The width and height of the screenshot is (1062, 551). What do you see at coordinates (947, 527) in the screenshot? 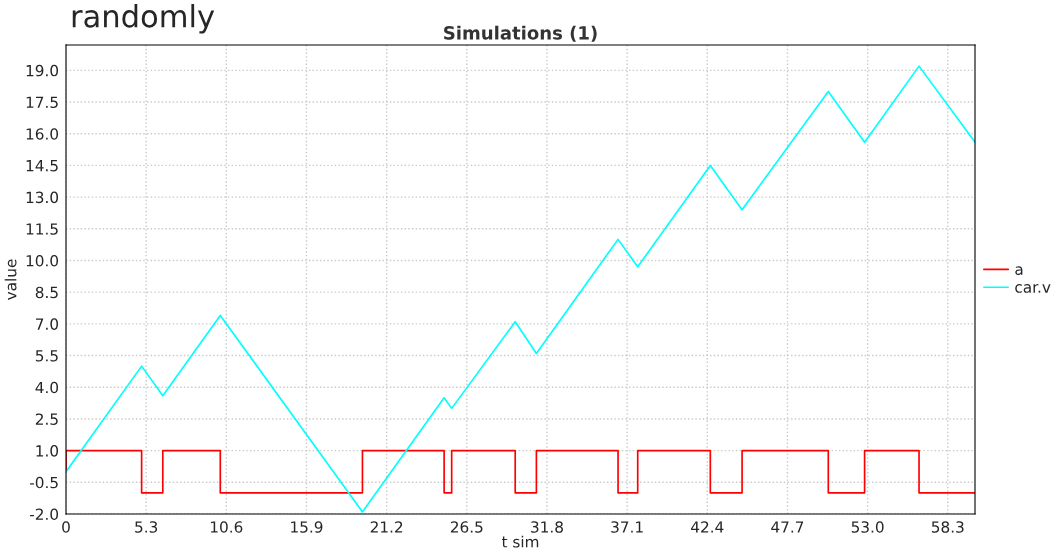
I see `x-tick-label: 58.3` at bounding box center [947, 527].